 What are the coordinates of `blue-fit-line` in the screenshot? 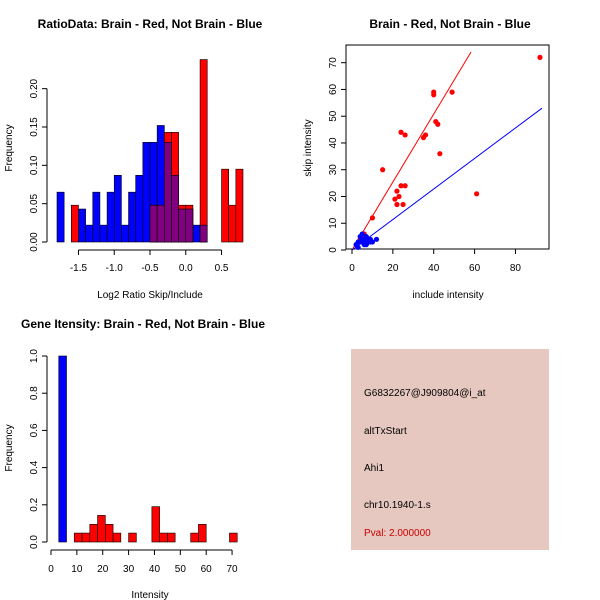 It's located at (447, 179).